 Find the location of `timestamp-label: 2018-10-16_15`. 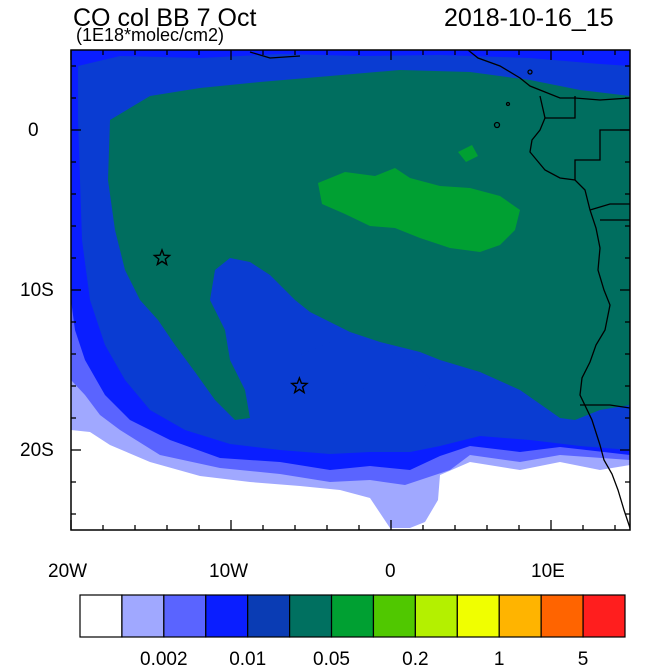

timestamp-label: 2018-10-16_15 is located at coordinates (529, 18).